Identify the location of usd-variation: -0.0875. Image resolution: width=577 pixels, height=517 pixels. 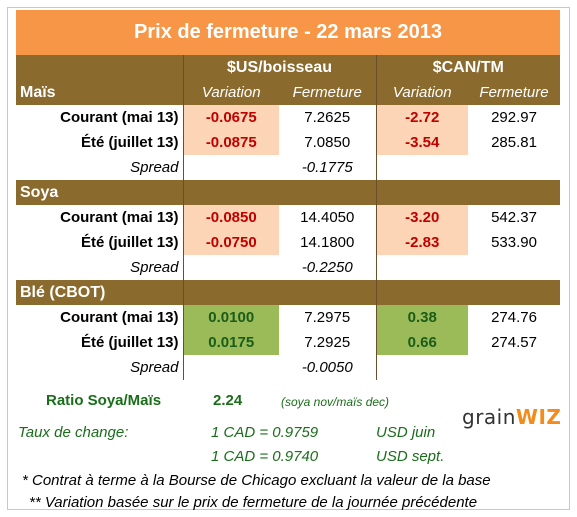
(231, 142).